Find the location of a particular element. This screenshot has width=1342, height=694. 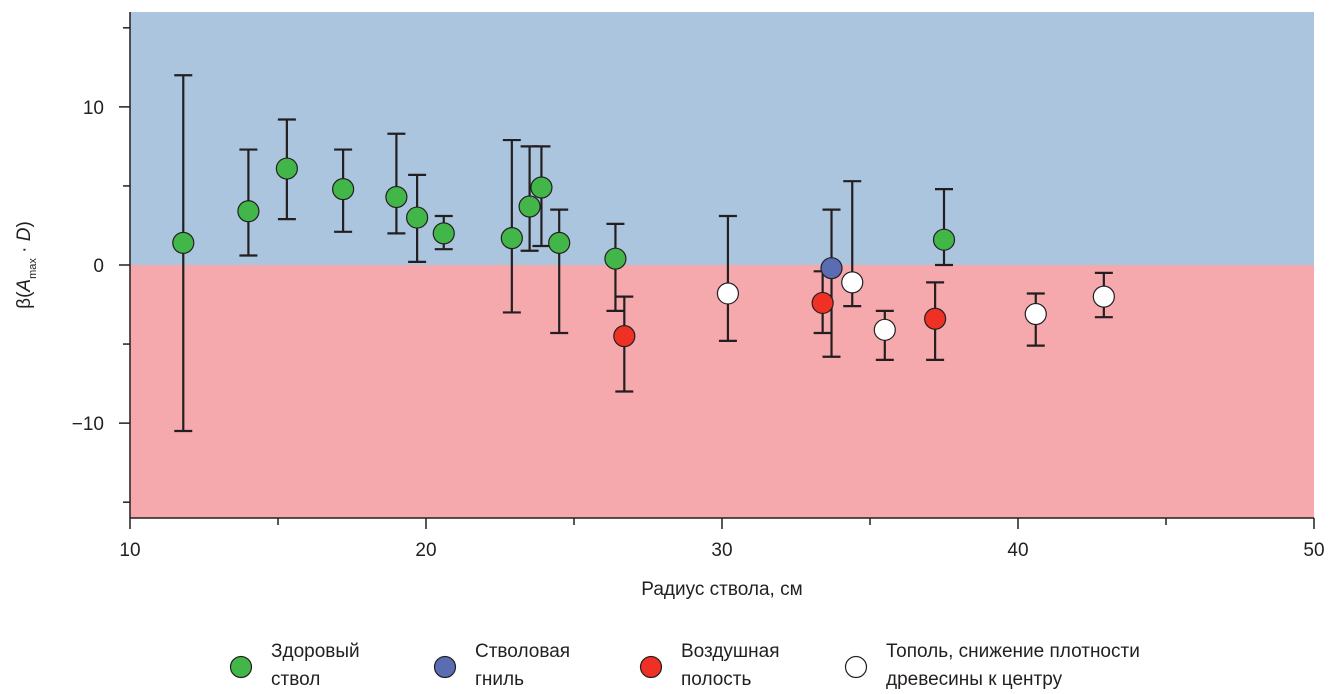

legend-label-0: ствол is located at coordinates (295, 679).